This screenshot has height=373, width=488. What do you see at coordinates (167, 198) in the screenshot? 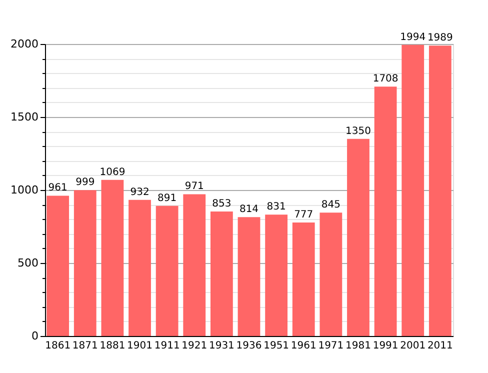
I see `data-label: 891` at bounding box center [167, 198].